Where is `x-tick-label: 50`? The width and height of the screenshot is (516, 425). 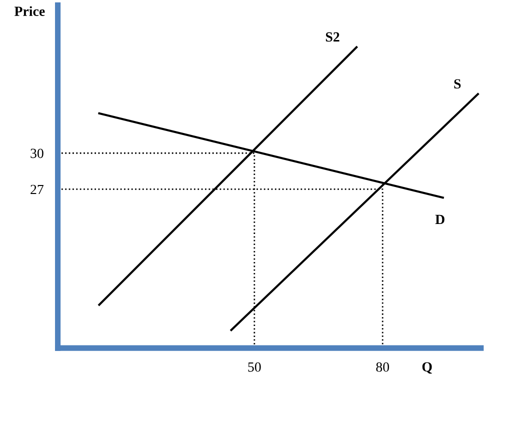 x-tick-label: 50 is located at coordinates (254, 367).